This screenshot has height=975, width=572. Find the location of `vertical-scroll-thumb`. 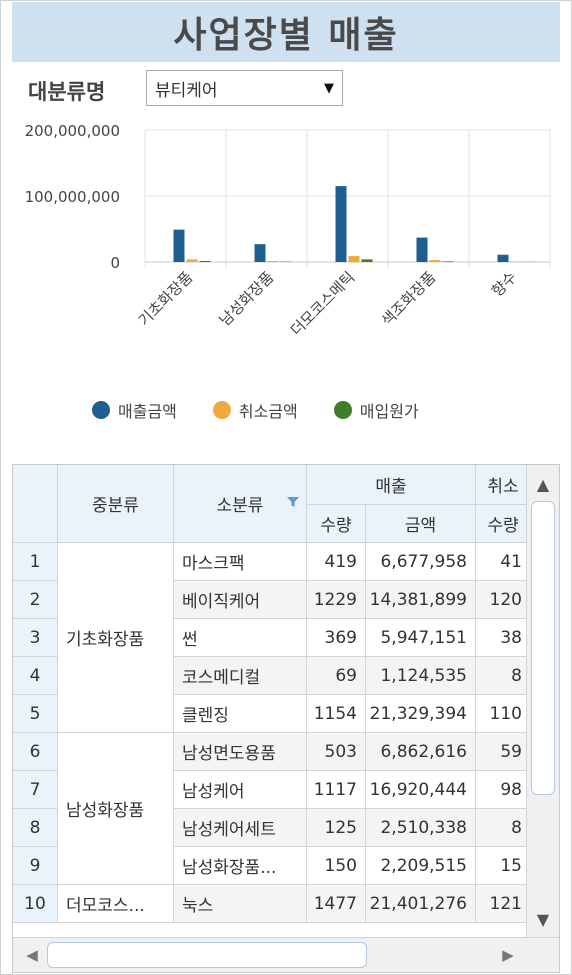

vertical-scroll-thumb is located at coordinates (543, 648).